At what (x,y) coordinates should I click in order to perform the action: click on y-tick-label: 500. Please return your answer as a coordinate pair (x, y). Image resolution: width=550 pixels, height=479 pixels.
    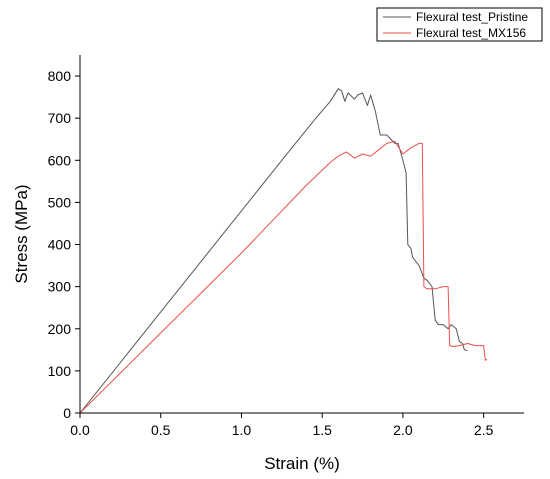
    Looking at the image, I should click on (60, 202).